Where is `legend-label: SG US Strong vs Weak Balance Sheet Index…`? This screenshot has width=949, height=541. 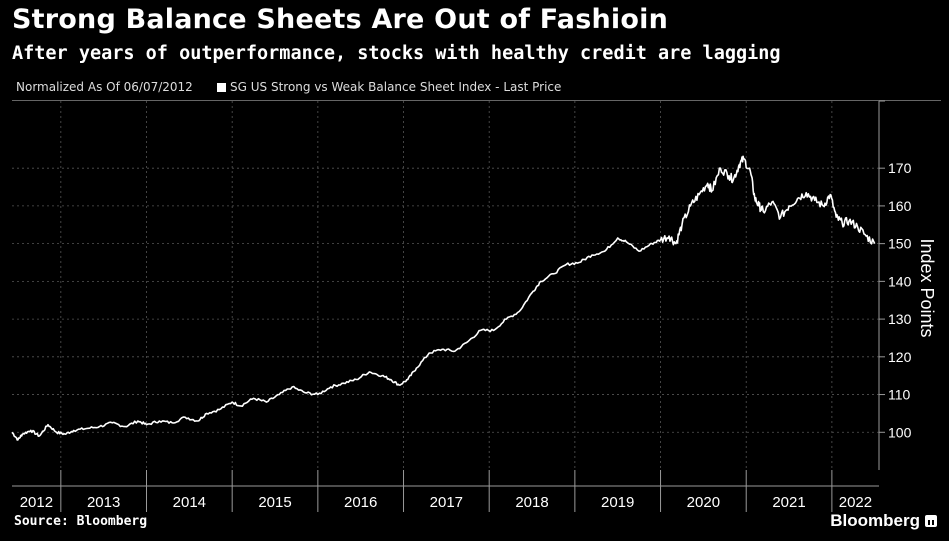 legend-label: SG US Strong vs Weak Balance Sheet Index… is located at coordinates (396, 87).